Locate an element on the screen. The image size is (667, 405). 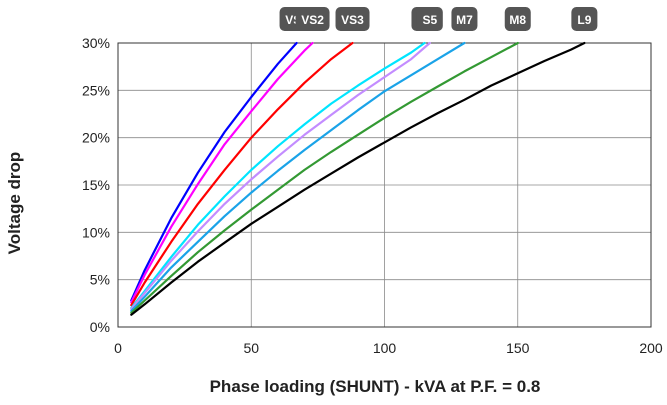
series-badge-label: M8 is located at coordinates (517, 20).